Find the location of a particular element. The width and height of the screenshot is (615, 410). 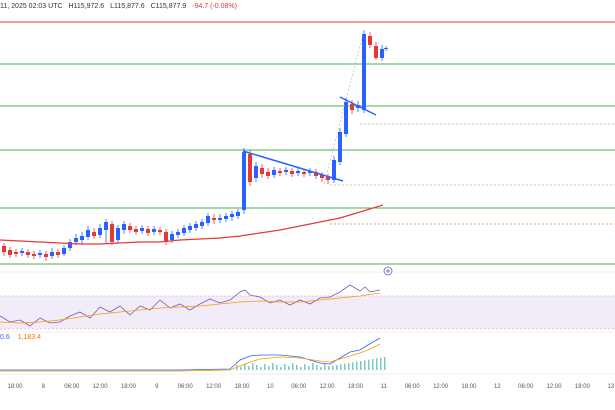

trend-line-upper is located at coordinates (358, 106).